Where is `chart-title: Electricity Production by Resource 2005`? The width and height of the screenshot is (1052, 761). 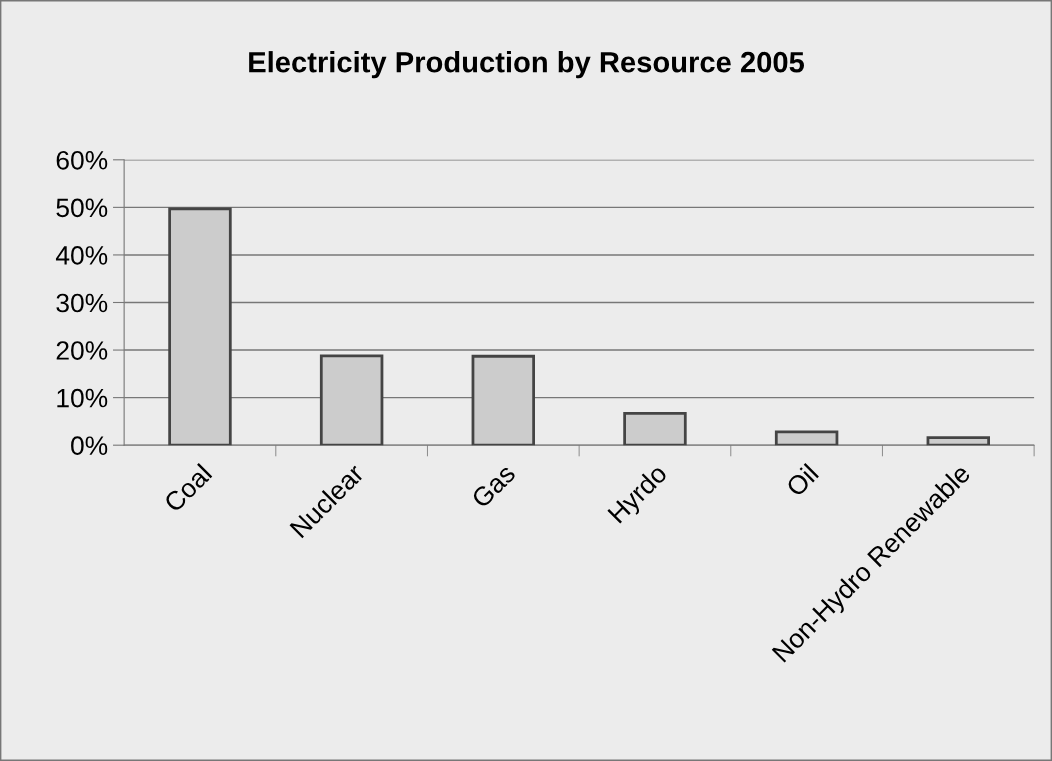 chart-title: Electricity Production by Resource 2005 is located at coordinates (527, 65).